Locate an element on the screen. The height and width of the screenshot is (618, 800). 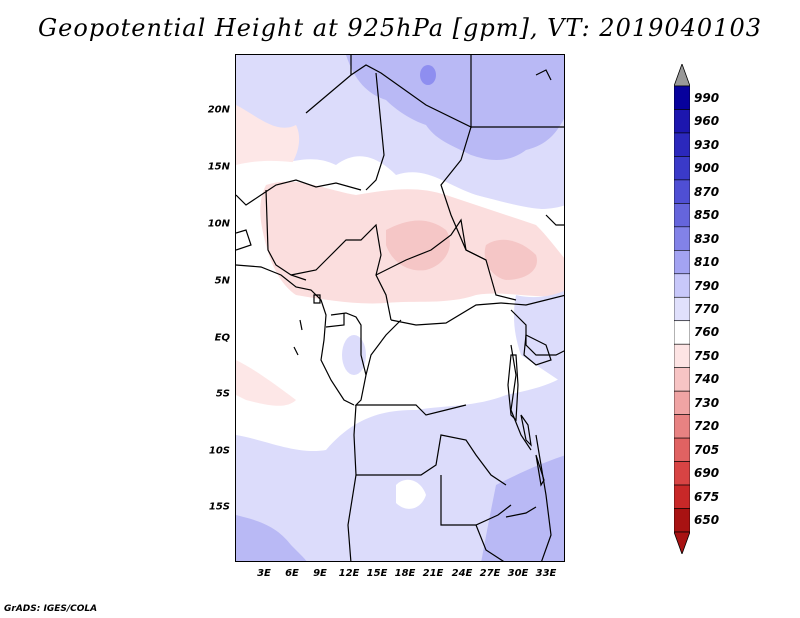
colorbar-level-label: 770 is located at coordinates (707, 309).